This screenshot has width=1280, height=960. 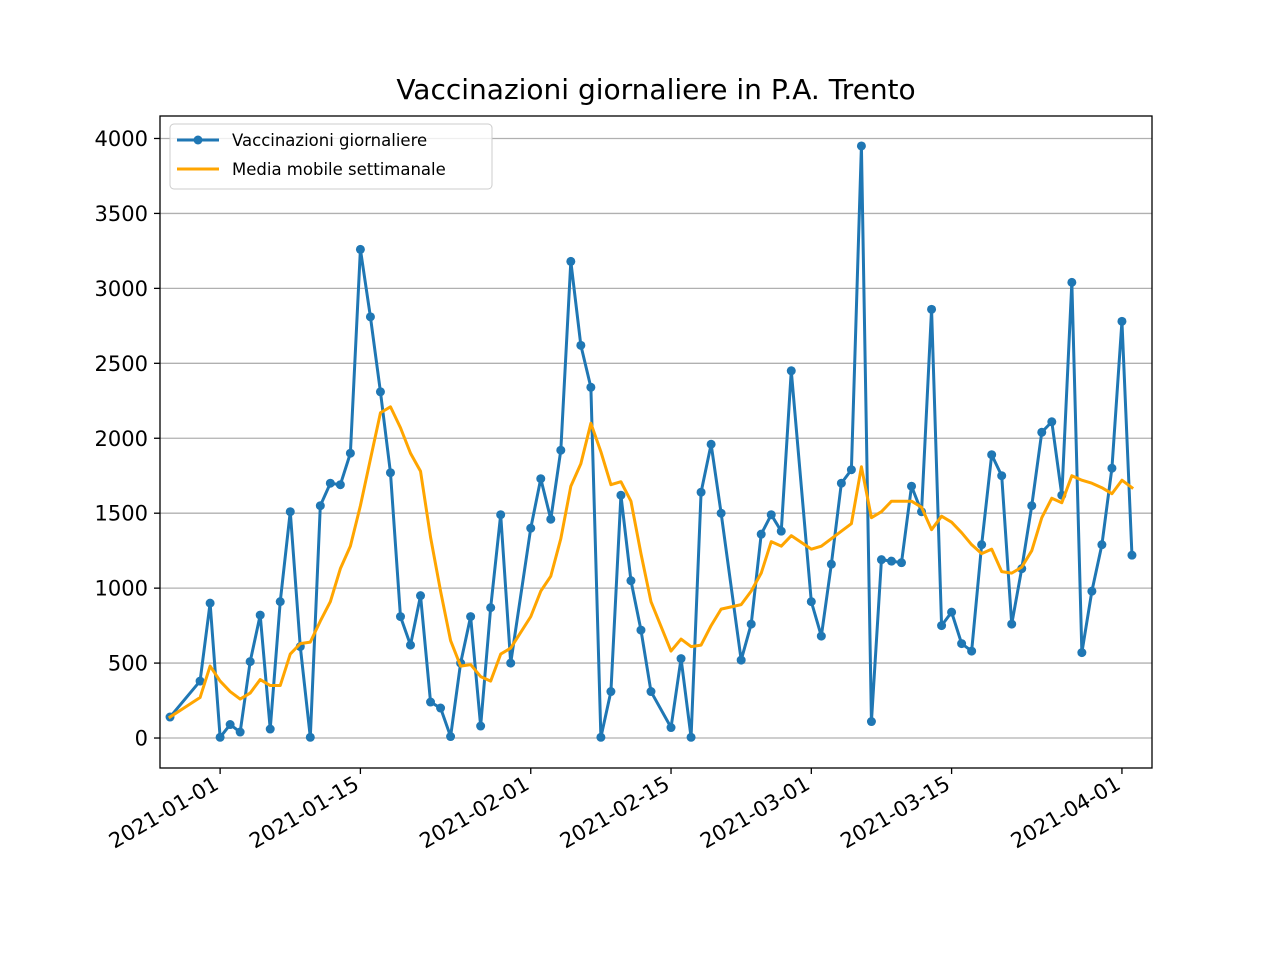 What do you see at coordinates (121, 364) in the screenshot?
I see `y-tick-label: 2500` at bounding box center [121, 364].